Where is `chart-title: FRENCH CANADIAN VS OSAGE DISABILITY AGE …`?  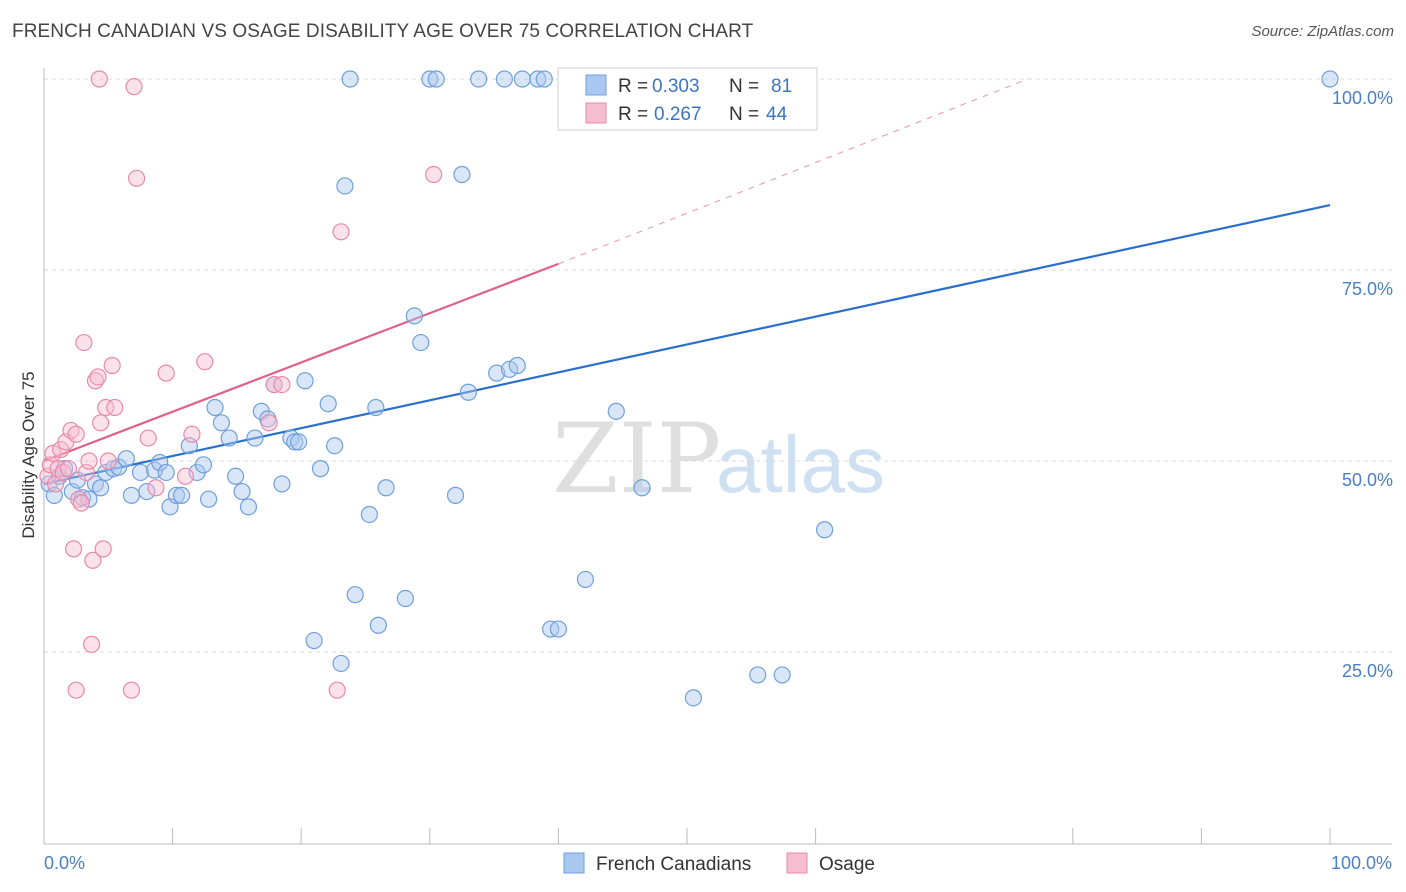 chart-title: FRENCH CANADIAN VS OSAGE DISABILITY AGE … is located at coordinates (383, 31).